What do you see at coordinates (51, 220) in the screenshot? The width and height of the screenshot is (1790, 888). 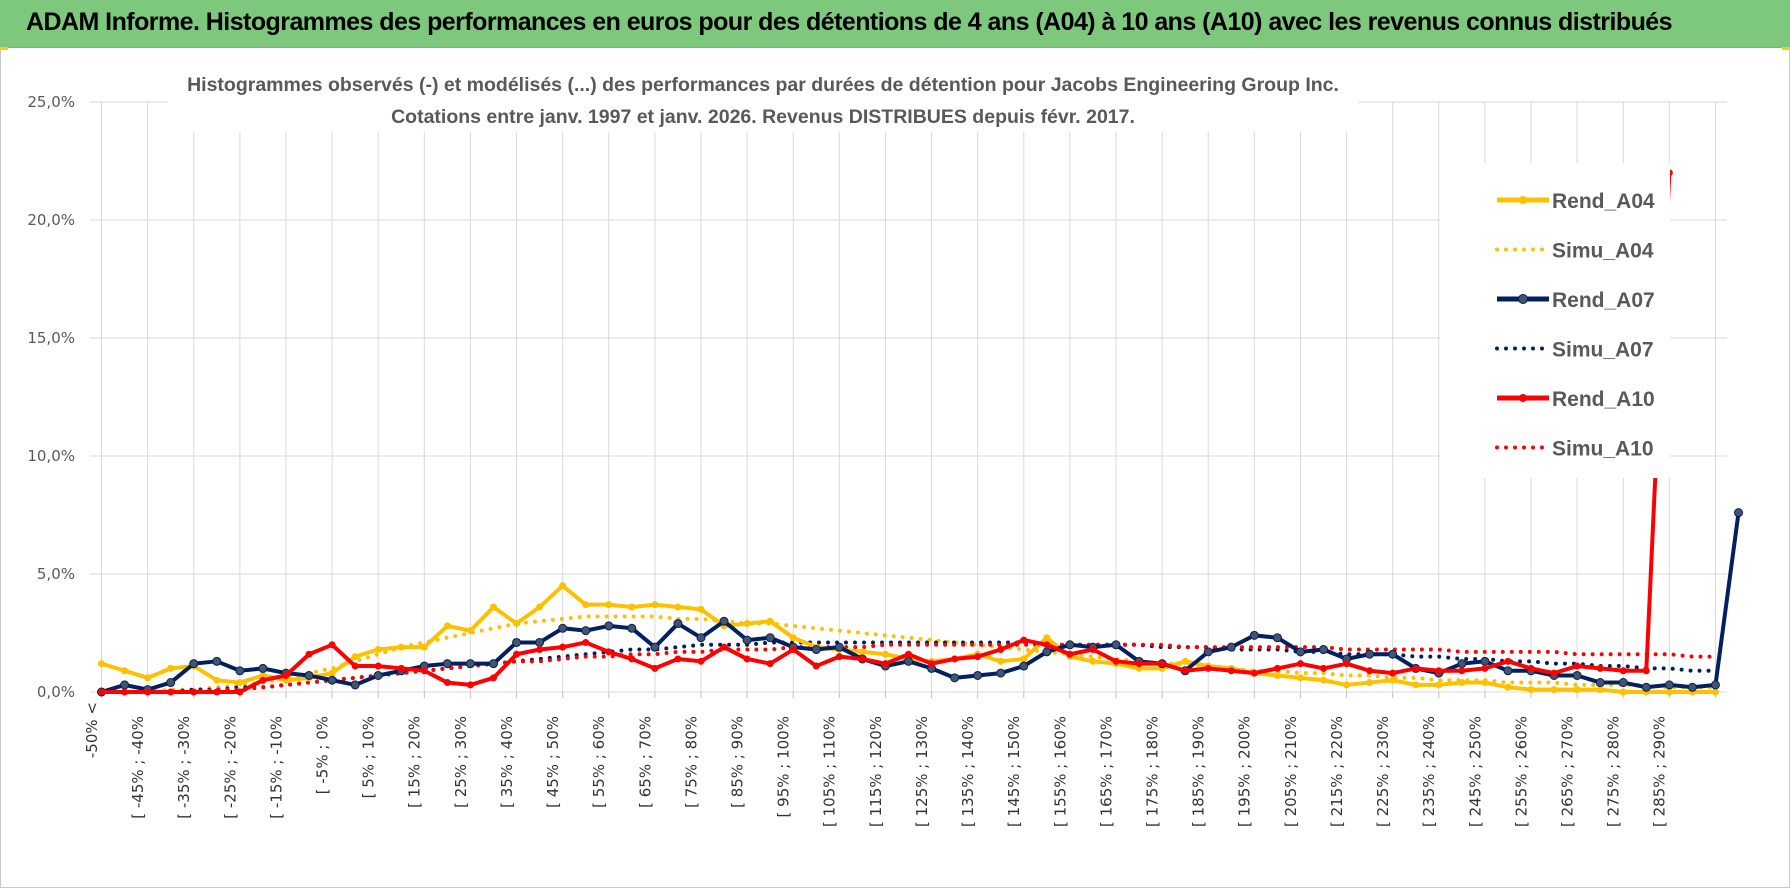 I see `y-tick-label: 20,0%` at bounding box center [51, 220].